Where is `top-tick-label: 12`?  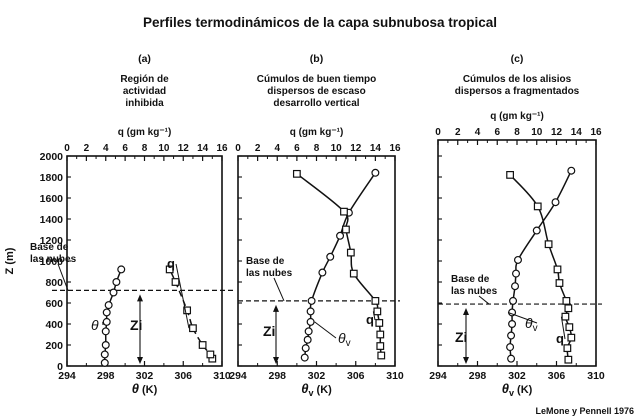 top-tick-label: 12 is located at coordinates (557, 132).